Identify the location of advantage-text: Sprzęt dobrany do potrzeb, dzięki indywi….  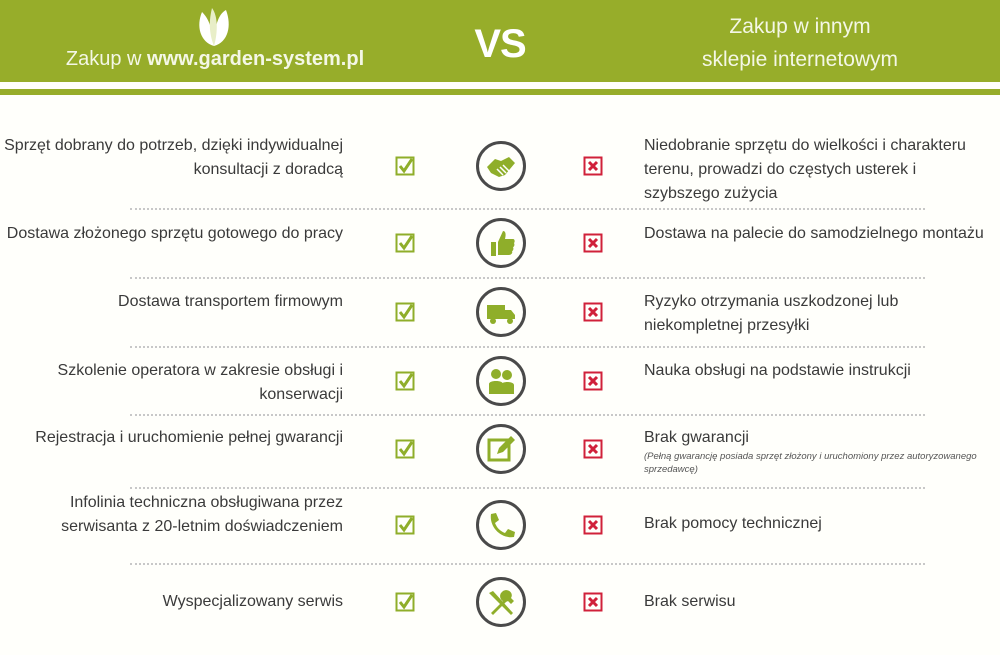
(173, 157).